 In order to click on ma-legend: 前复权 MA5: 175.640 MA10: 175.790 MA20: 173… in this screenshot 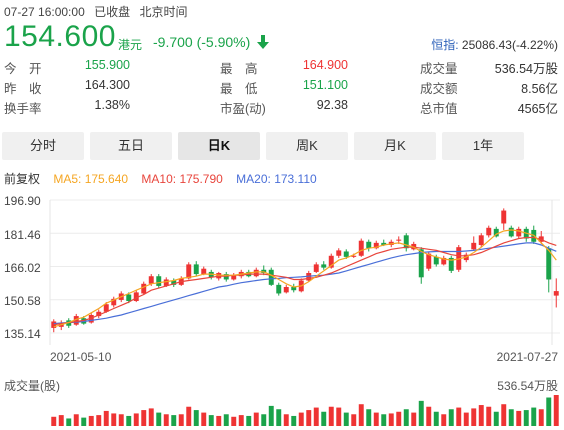, I will do `click(165, 178)`.